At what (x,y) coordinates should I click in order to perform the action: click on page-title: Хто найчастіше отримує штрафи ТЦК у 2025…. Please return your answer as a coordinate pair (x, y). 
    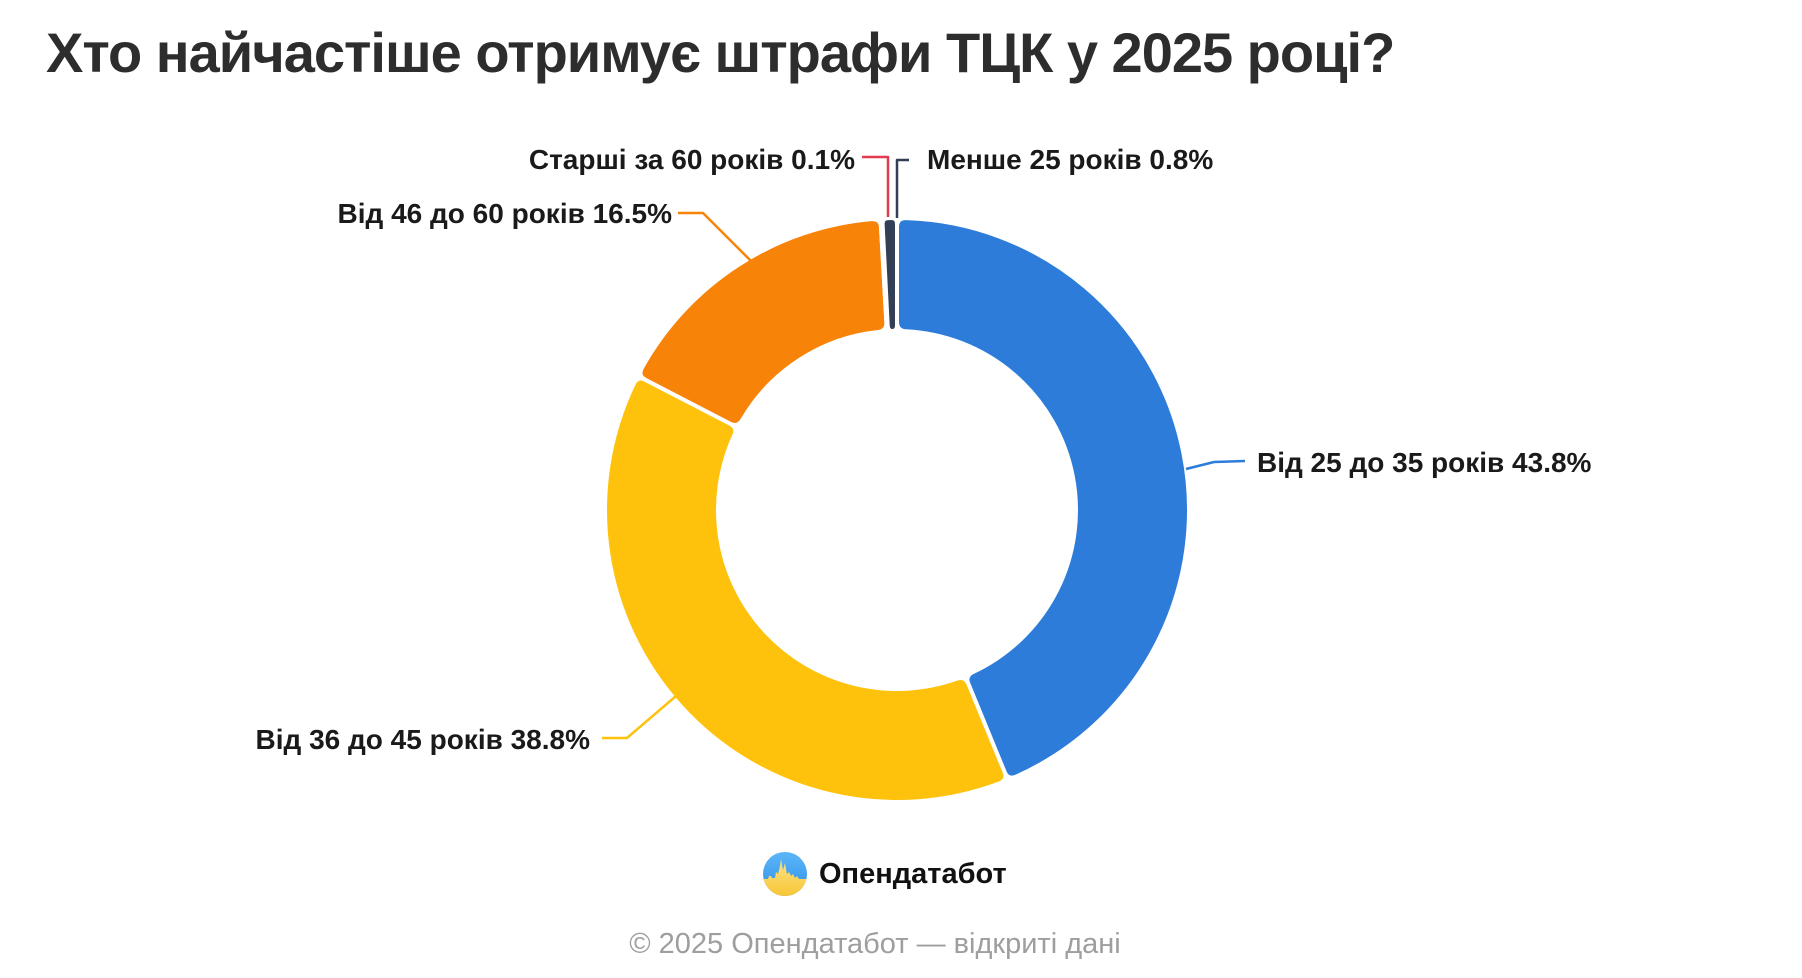
    Looking at the image, I should click on (720, 52).